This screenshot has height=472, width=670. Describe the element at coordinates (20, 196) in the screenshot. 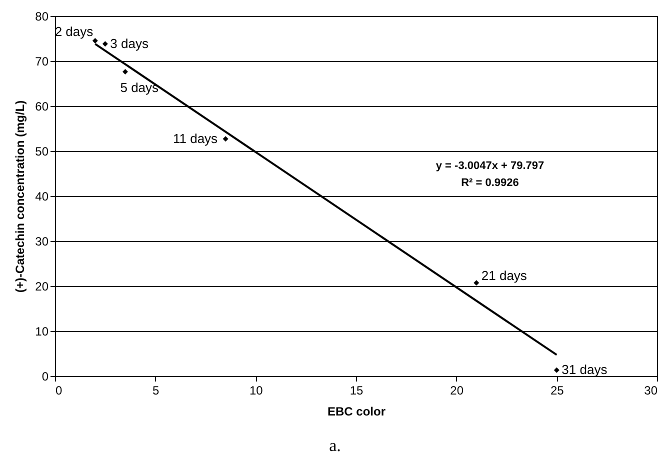

I see `y-axis-title: (+)-Catechin concentration (mg/L)` at that location.